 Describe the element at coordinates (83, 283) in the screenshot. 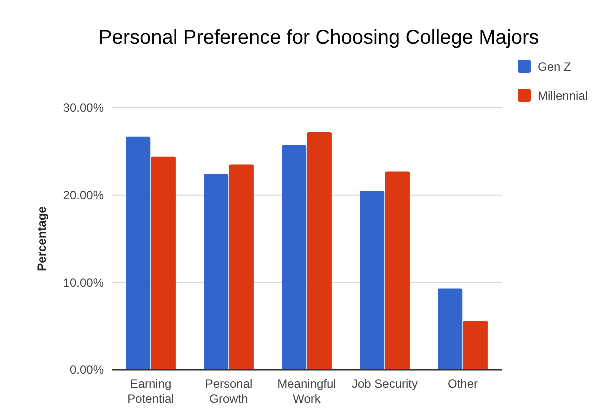

I see `y-tick-label: 10.00%` at that location.